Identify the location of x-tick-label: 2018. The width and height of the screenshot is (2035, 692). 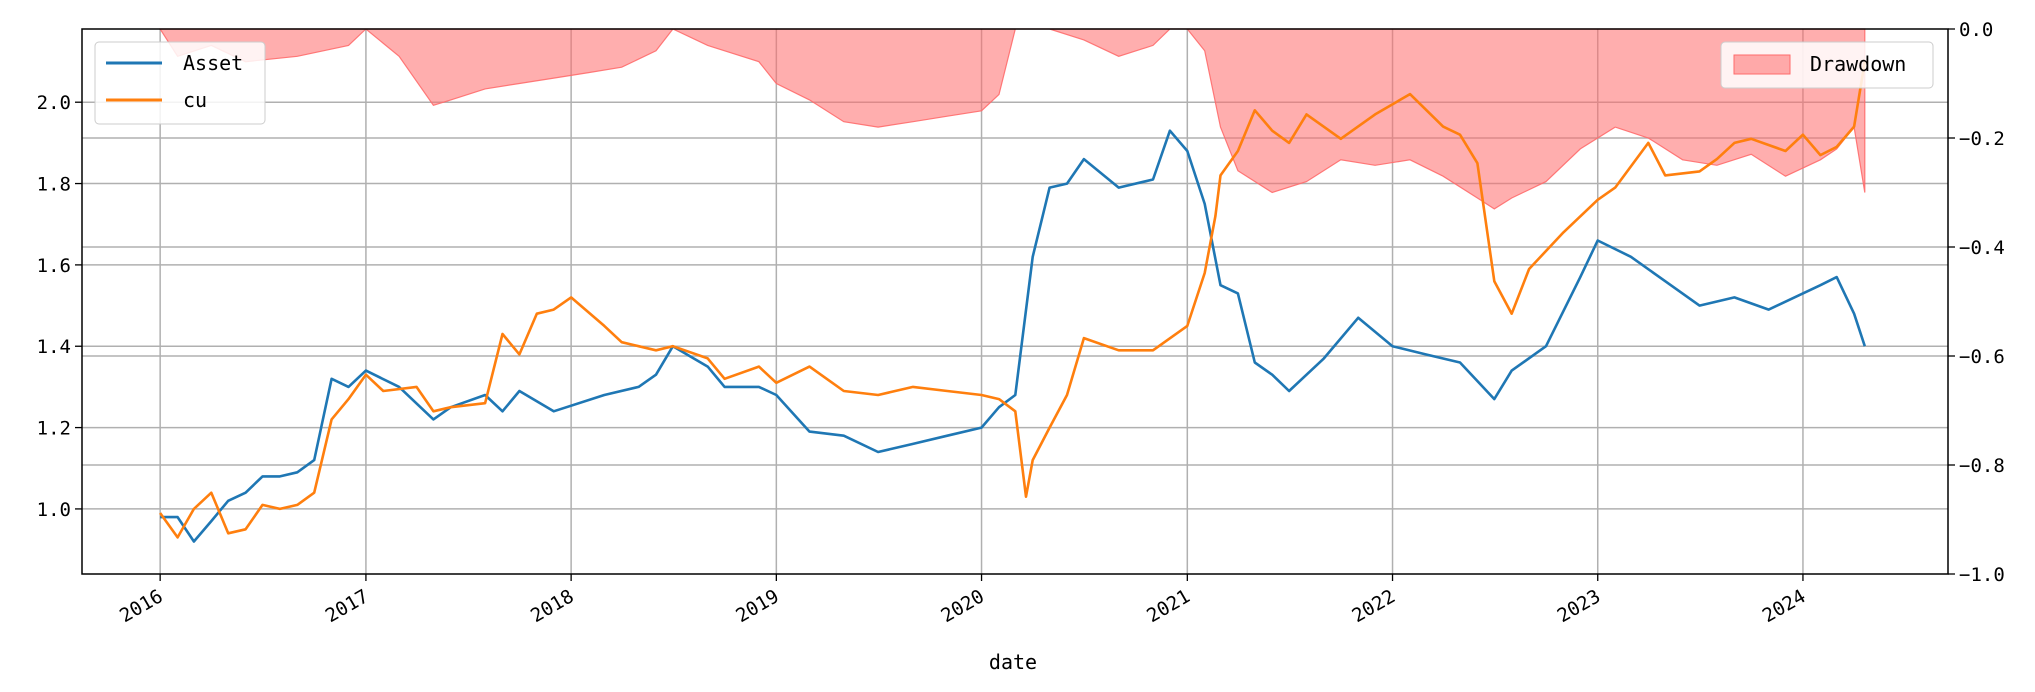
(552, 606).